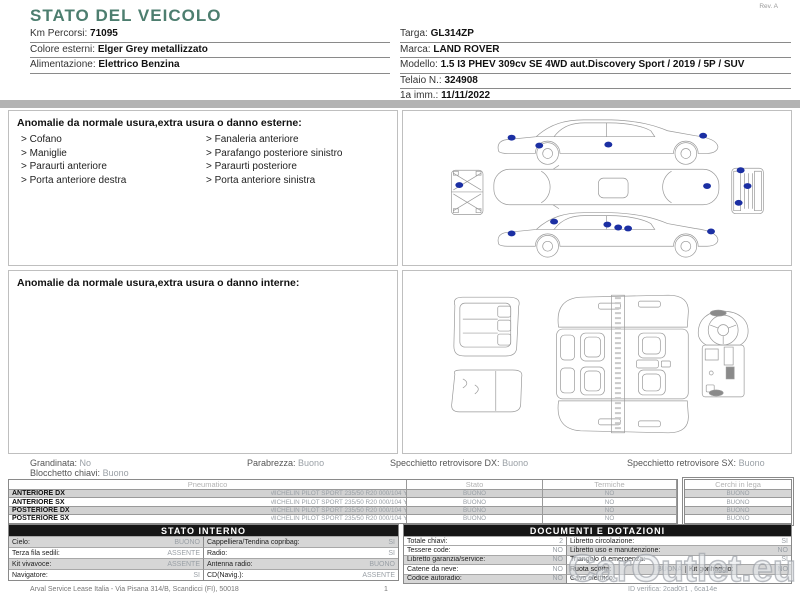 The image size is (800, 600). I want to click on kv-value: ASSENTE, so click(183, 553).